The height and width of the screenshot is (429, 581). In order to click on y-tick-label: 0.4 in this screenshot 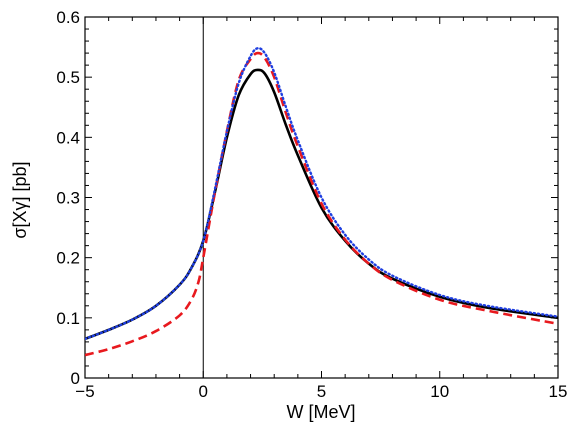, I will do `click(68, 137)`.